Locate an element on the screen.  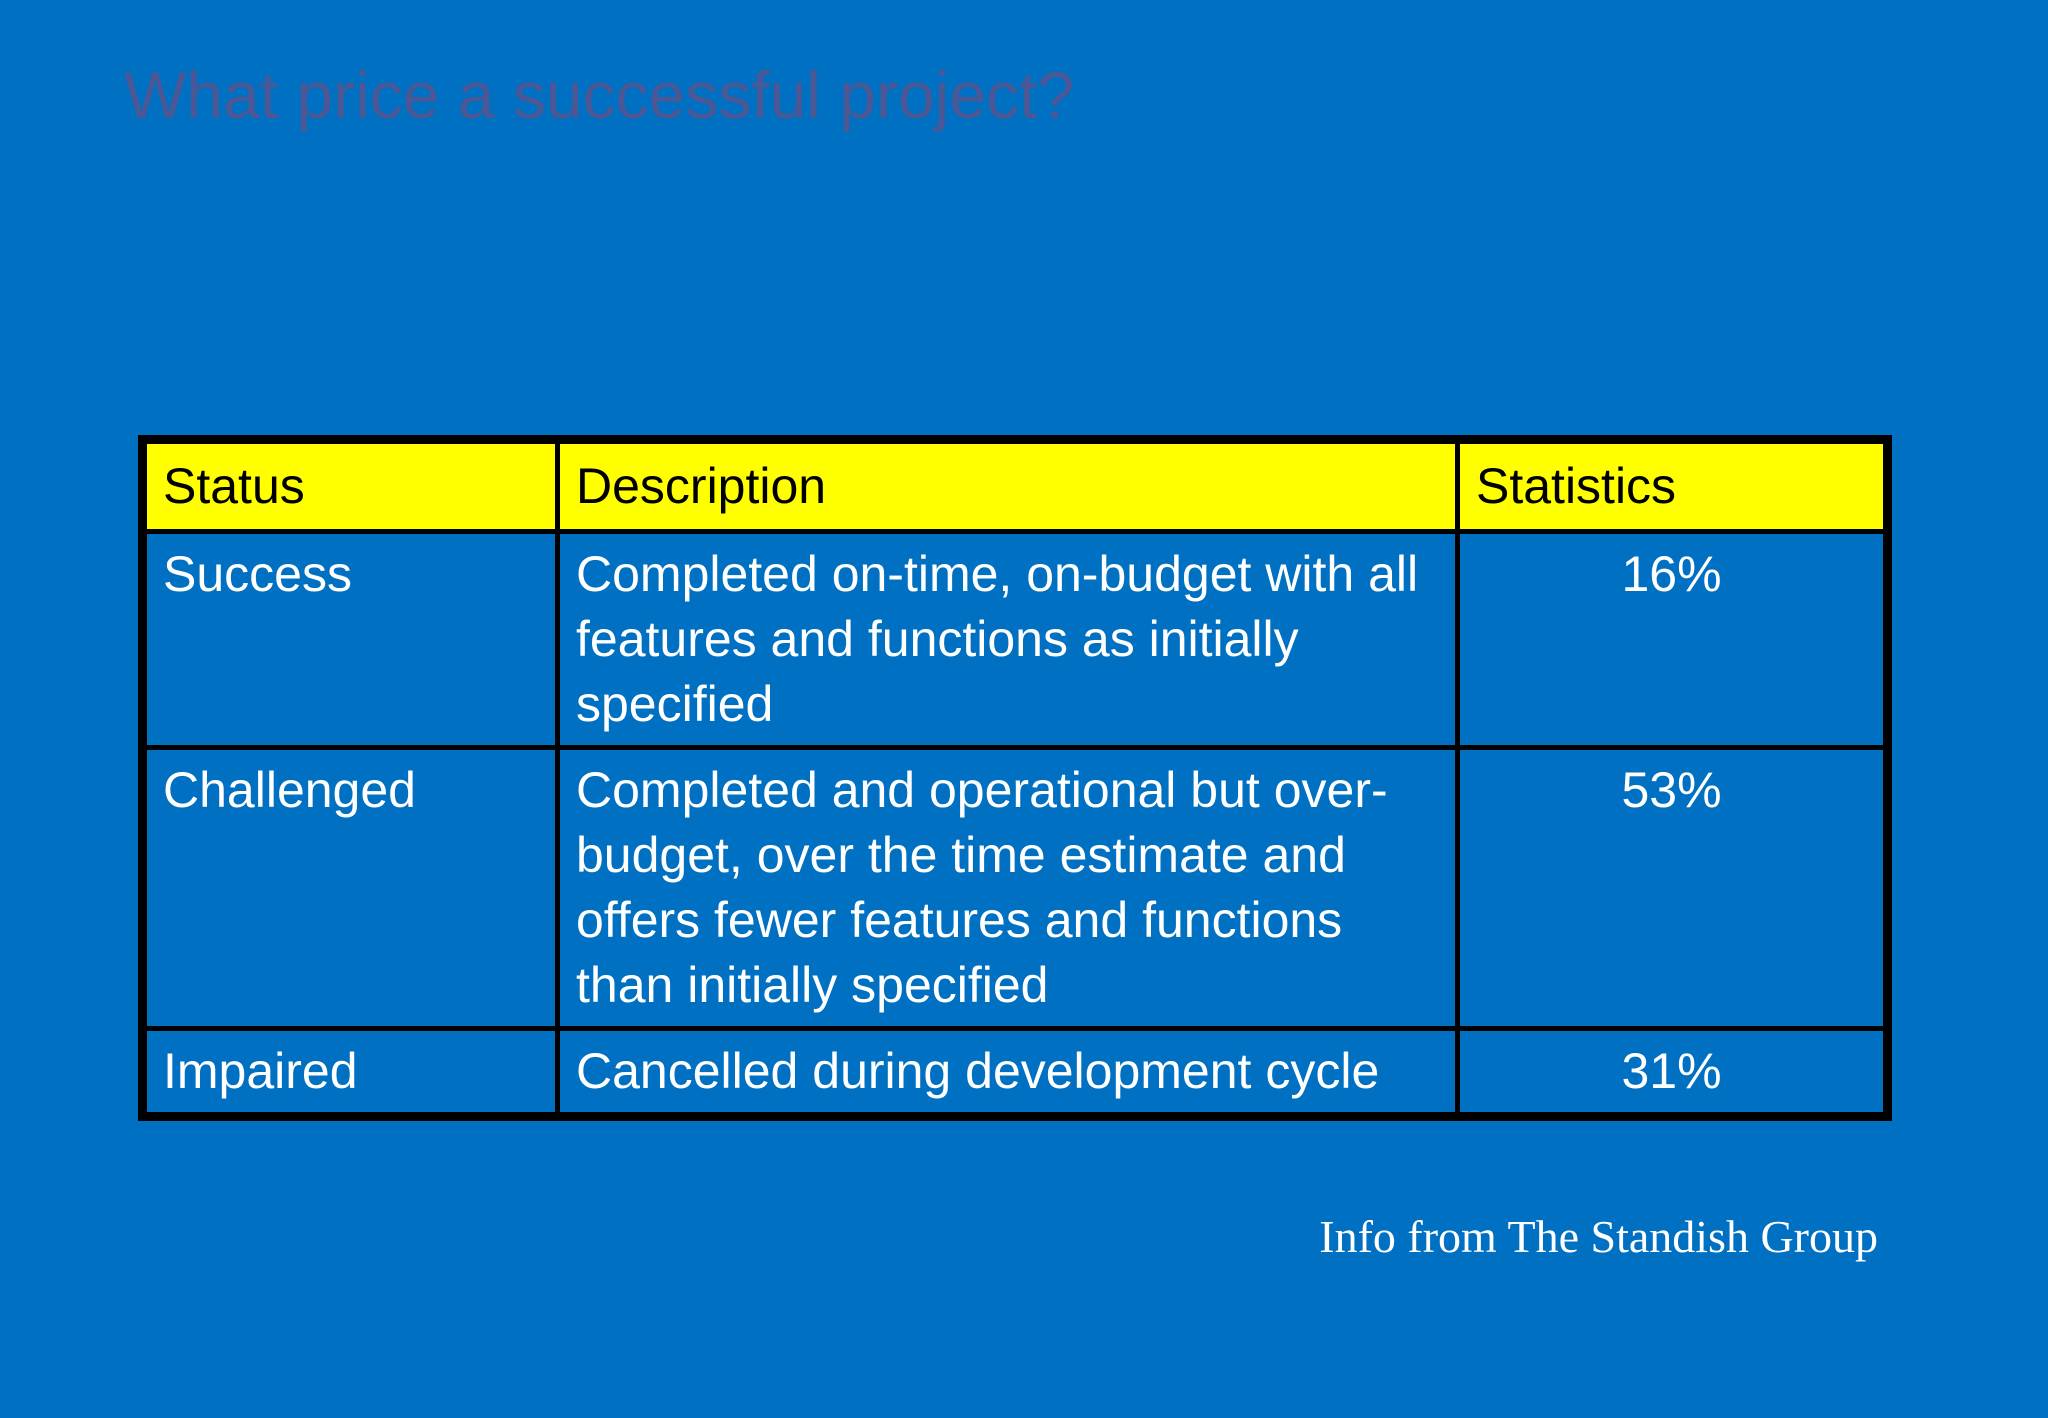
column-header-status: Status is located at coordinates (350, 485).